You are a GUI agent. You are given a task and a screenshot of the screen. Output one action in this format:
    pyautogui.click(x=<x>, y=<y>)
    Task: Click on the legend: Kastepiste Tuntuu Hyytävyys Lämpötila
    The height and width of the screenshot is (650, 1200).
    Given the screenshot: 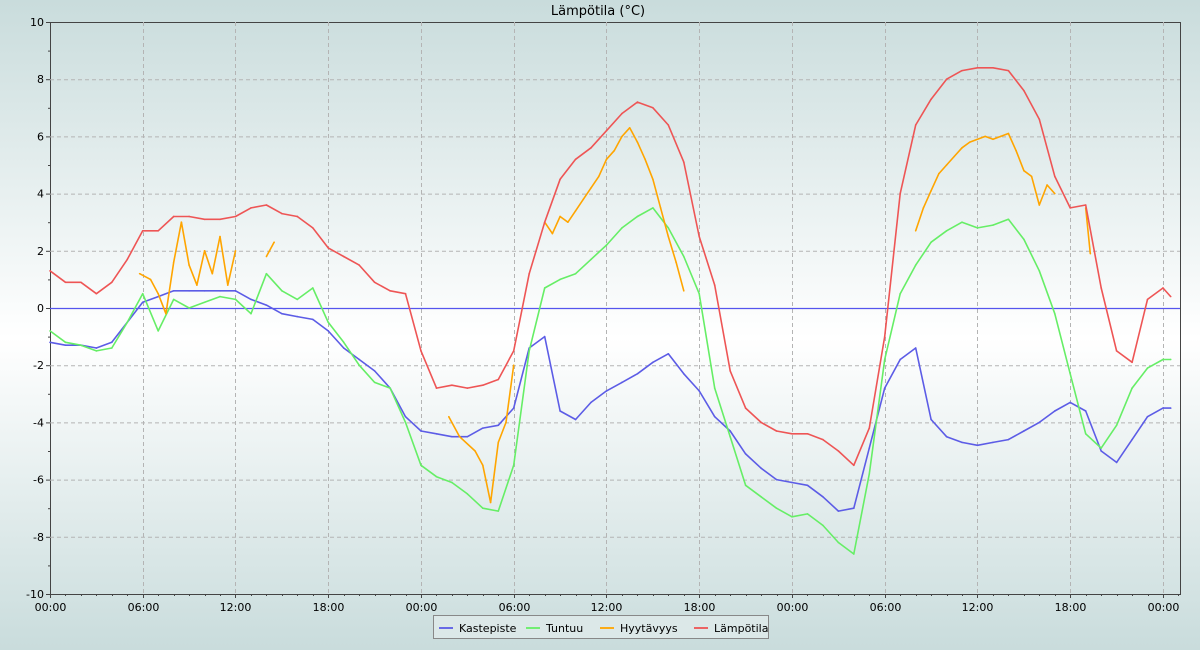 What is the action you would take?
    pyautogui.click(x=601, y=627)
    